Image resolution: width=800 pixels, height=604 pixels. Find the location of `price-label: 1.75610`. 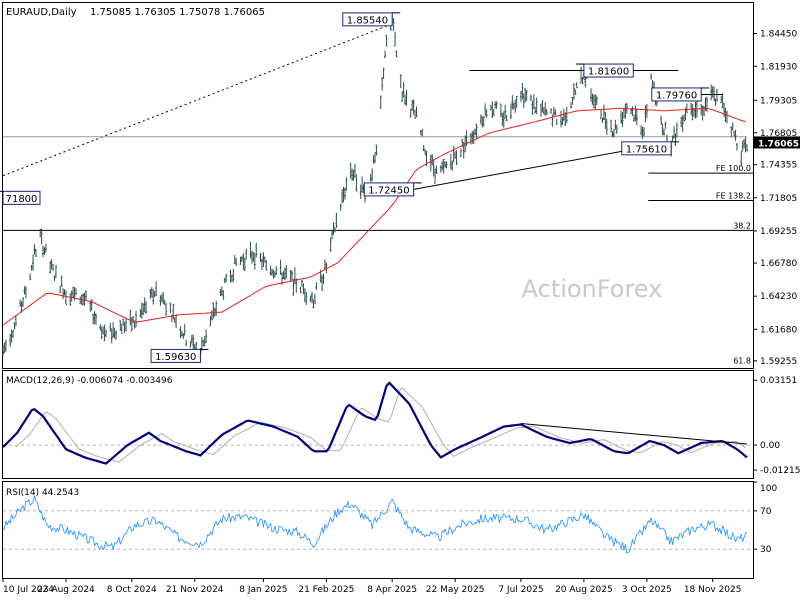

price-label: 1.75610 is located at coordinates (646, 149).